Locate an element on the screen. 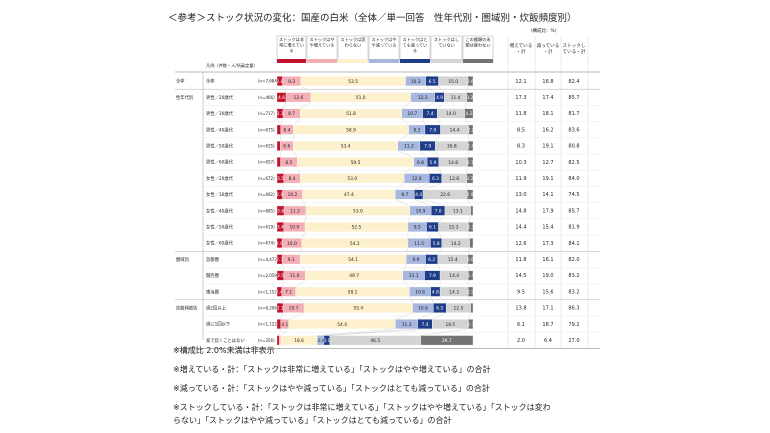 The width and height of the screenshot is (770, 433). summary-value: 18.1 is located at coordinates (547, 114).